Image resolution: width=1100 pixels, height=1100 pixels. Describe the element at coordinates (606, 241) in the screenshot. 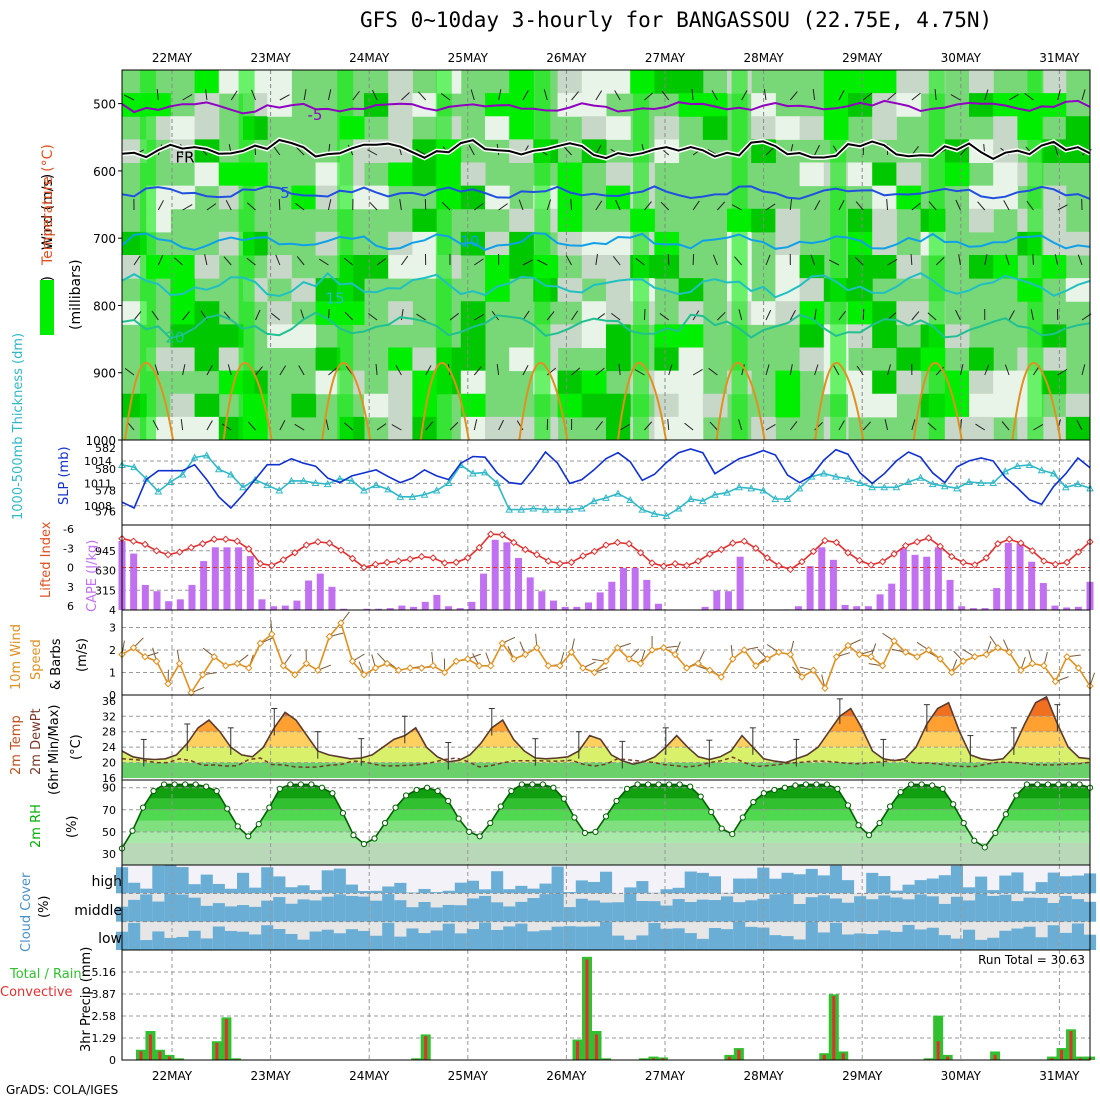

I see `isotherm-line` at that location.